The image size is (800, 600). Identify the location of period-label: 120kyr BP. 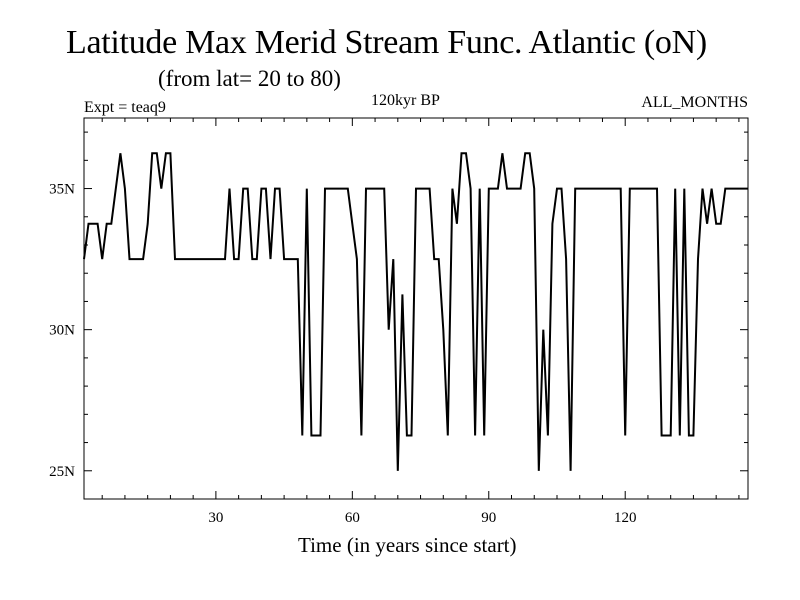
(405, 100).